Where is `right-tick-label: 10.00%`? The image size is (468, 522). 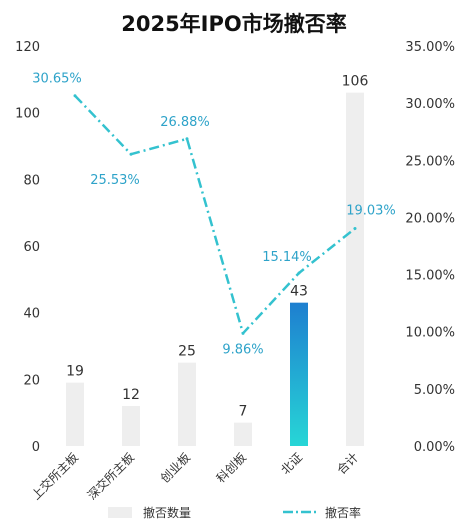 right-tick-label: 10.00% is located at coordinates (430, 333).